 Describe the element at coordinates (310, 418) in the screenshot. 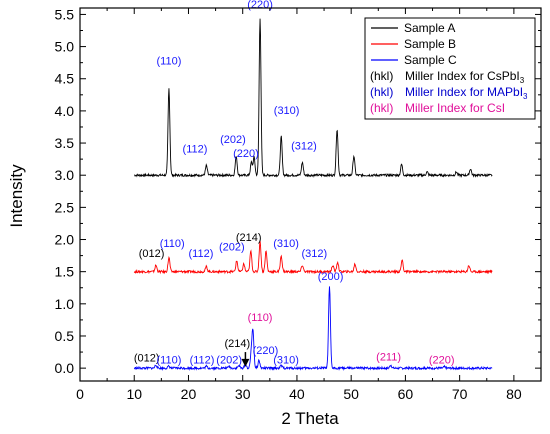

I see `x-axis-title: 2 Theta` at that location.